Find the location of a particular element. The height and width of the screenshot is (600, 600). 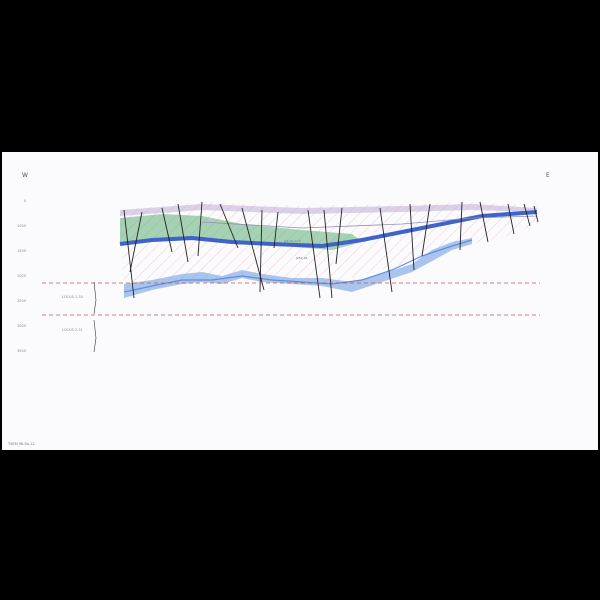

west-label: W is located at coordinates (25, 175).